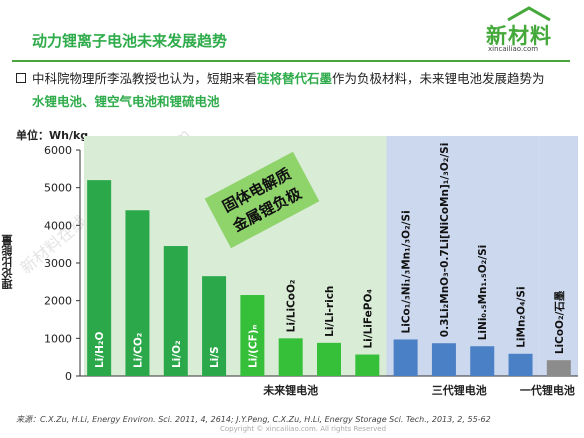  What do you see at coordinates (145, 78) in the screenshot?
I see `bullet-part1: 中科院物理所李泓教授也认为，短期来看` at bounding box center [145, 78].